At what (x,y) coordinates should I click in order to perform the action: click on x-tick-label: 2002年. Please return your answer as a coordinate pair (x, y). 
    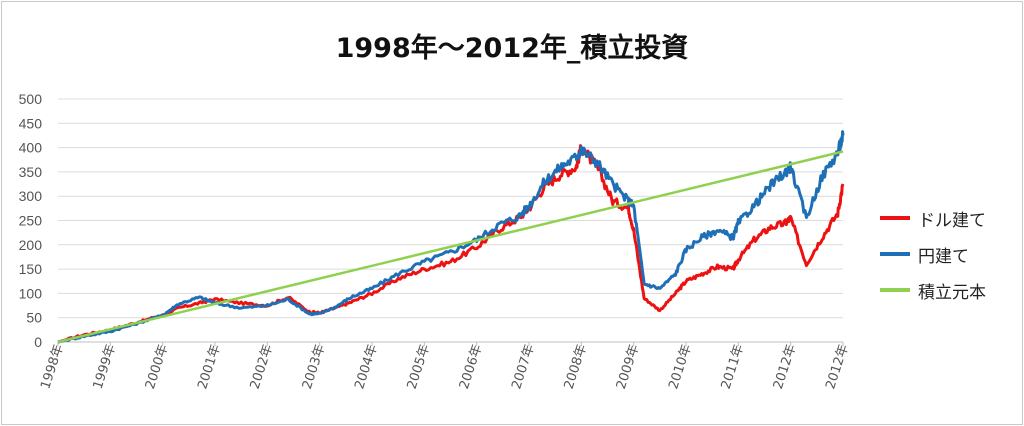
    Looking at the image, I should click on (262, 367).